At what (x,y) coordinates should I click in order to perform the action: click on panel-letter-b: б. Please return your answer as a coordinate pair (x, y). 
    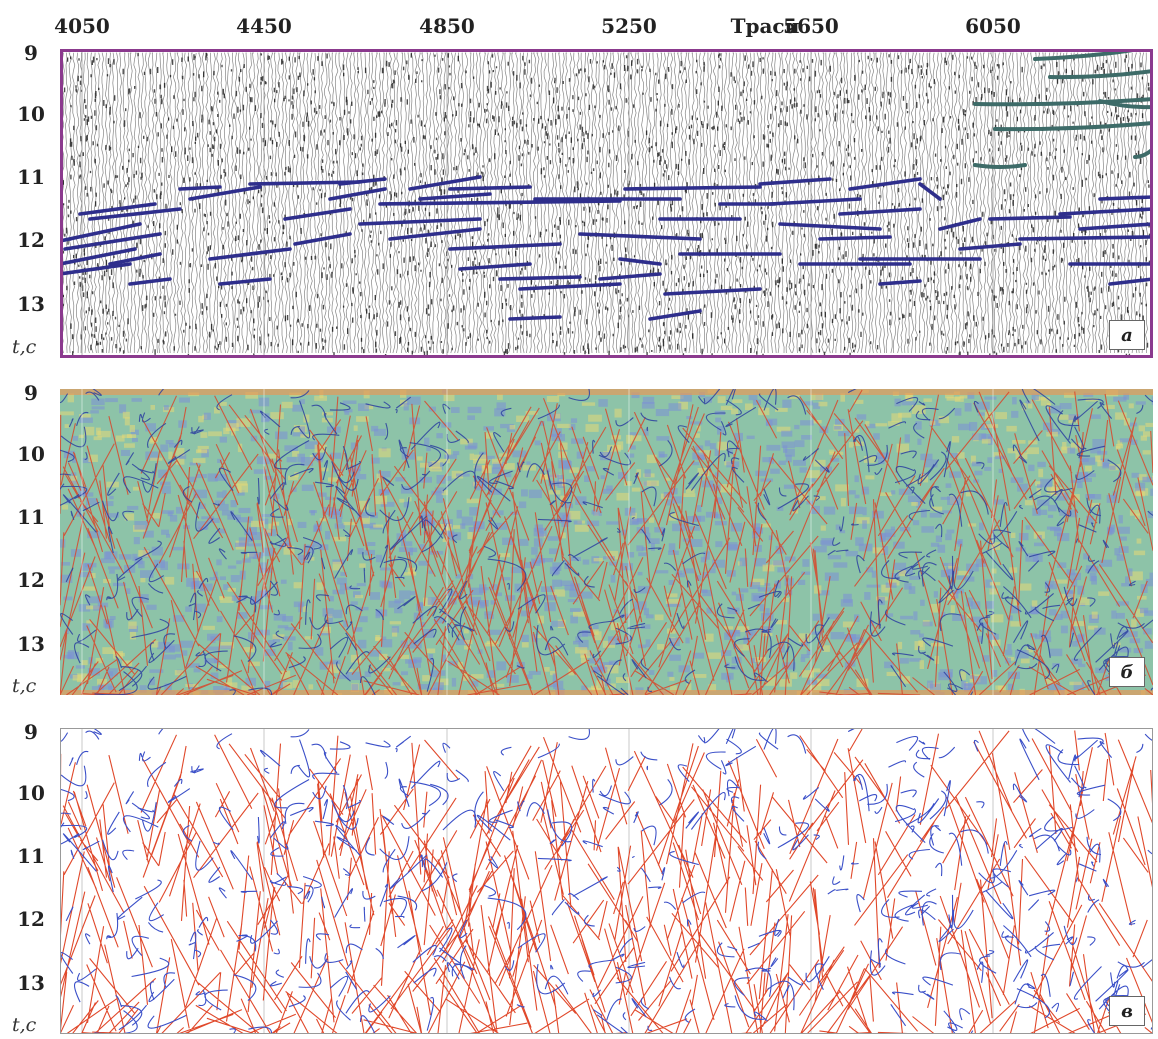
    Looking at the image, I should click on (1127, 672).